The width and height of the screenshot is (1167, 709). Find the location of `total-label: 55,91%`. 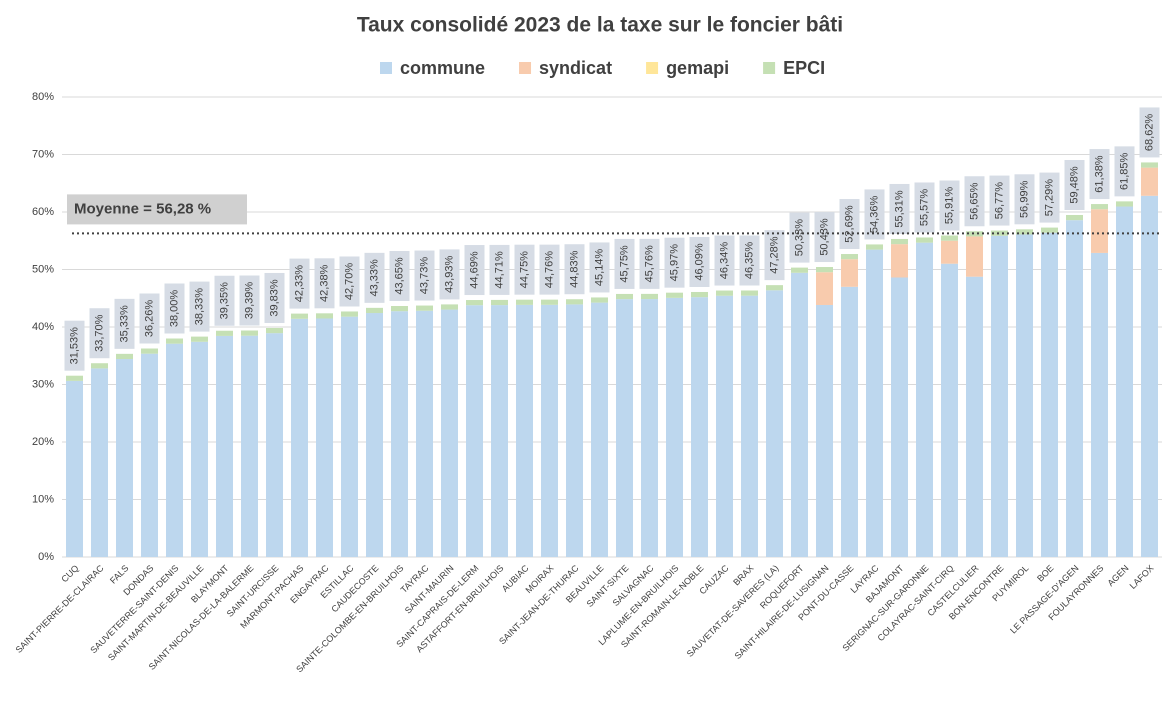

total-label: 55,91% is located at coordinates (949, 206).